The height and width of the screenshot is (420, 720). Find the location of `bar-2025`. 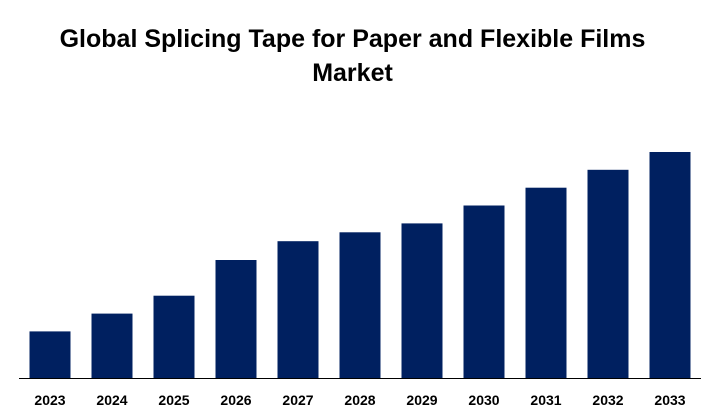

bar-2025 is located at coordinates (174, 336).